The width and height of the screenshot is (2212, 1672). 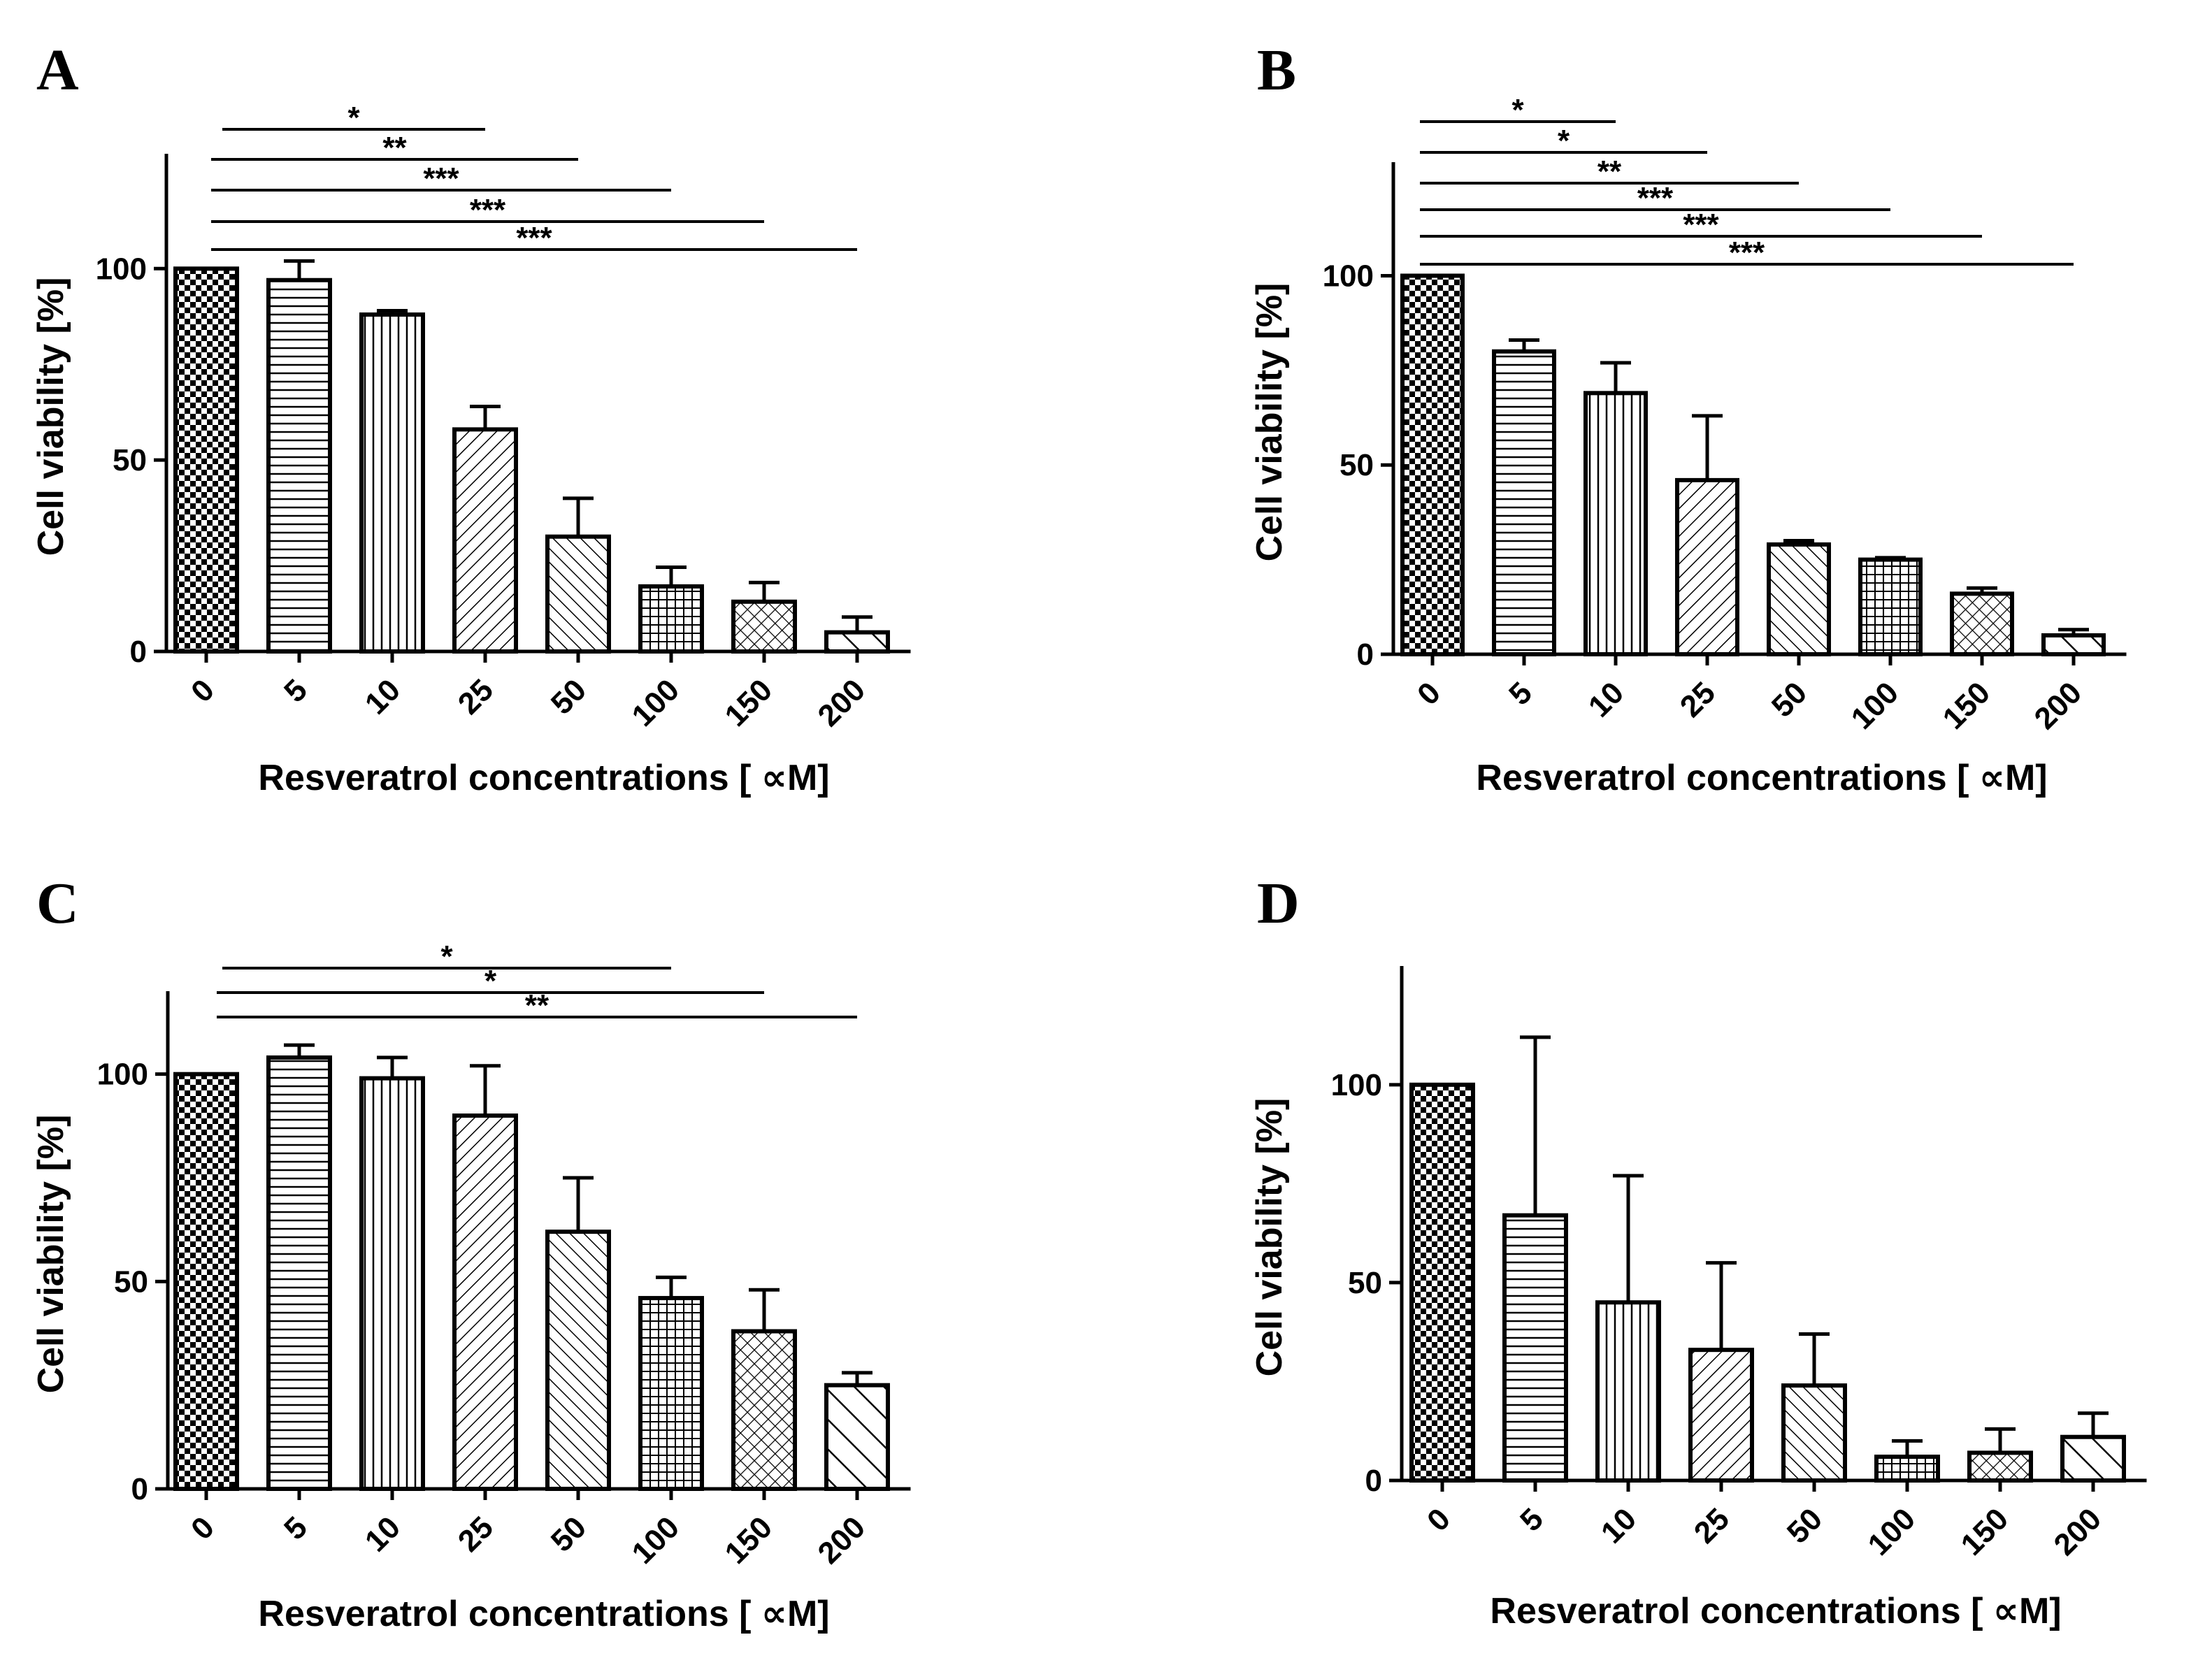 I want to click on panel-letter: C, so click(x=57, y=903).